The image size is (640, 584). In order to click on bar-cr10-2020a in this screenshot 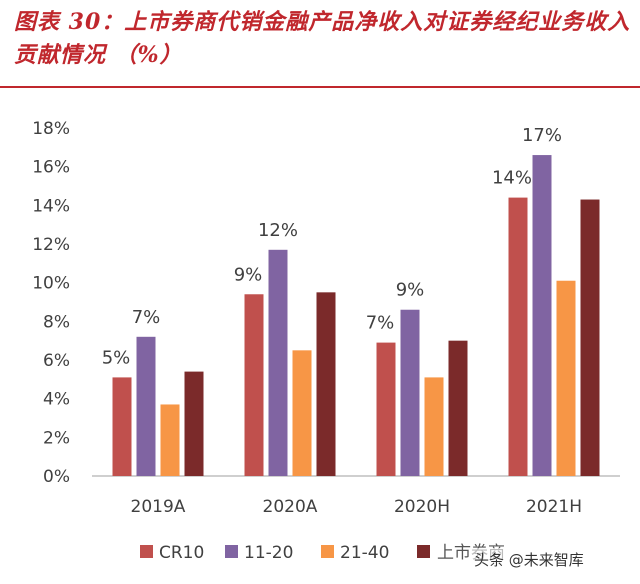, I will do `click(254, 385)`.